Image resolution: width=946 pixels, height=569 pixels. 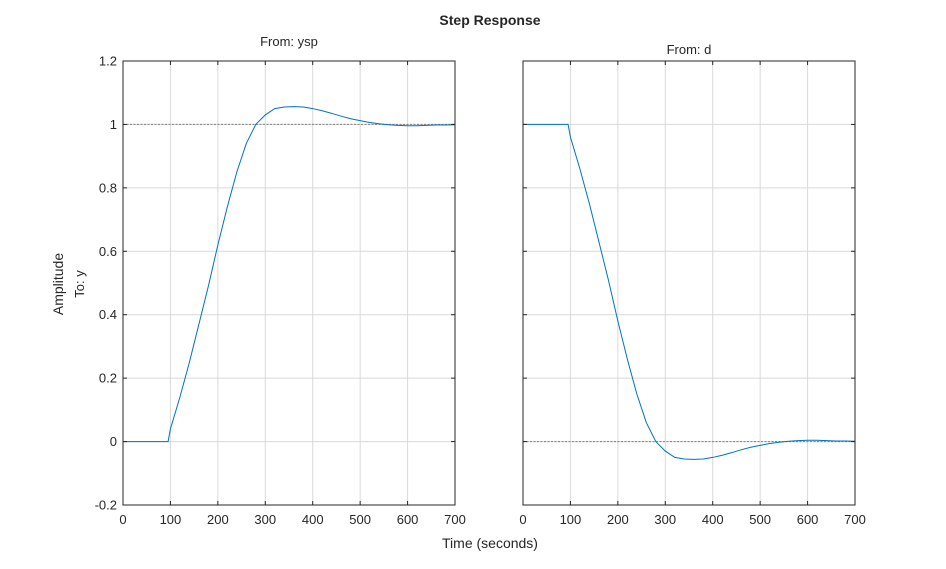 What do you see at coordinates (408, 519) in the screenshot?
I see `panel-1-x-tick-label: 600` at bounding box center [408, 519].